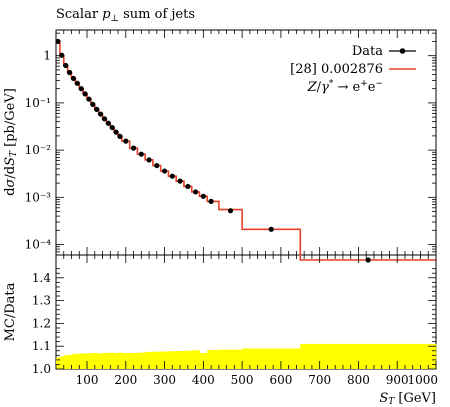 The image size is (450, 407). Describe the element at coordinates (280, 380) in the screenshot. I see `xtick-label: 600` at that location.